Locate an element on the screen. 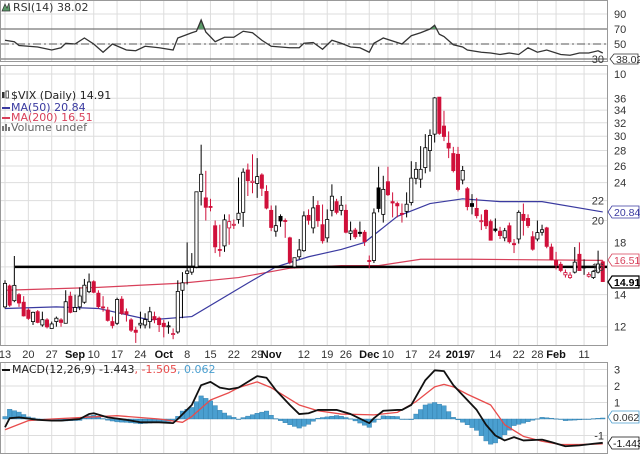 The width and height of the screenshot is (640, 454). price-axis-label: 24 is located at coordinates (620, 184).